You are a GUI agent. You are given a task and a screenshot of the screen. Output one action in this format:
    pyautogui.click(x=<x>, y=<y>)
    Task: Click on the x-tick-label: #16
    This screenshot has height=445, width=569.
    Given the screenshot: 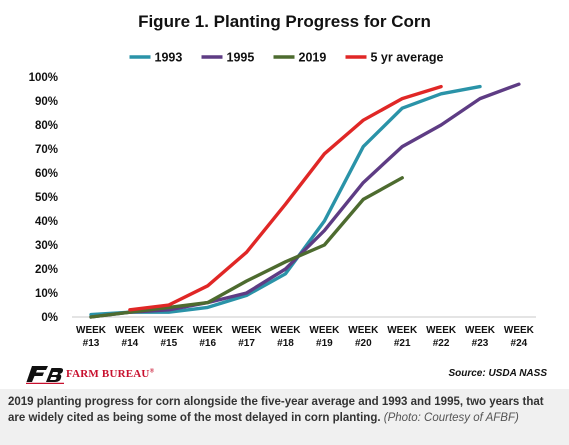 What is the action you would take?
    pyautogui.click(x=207, y=343)
    